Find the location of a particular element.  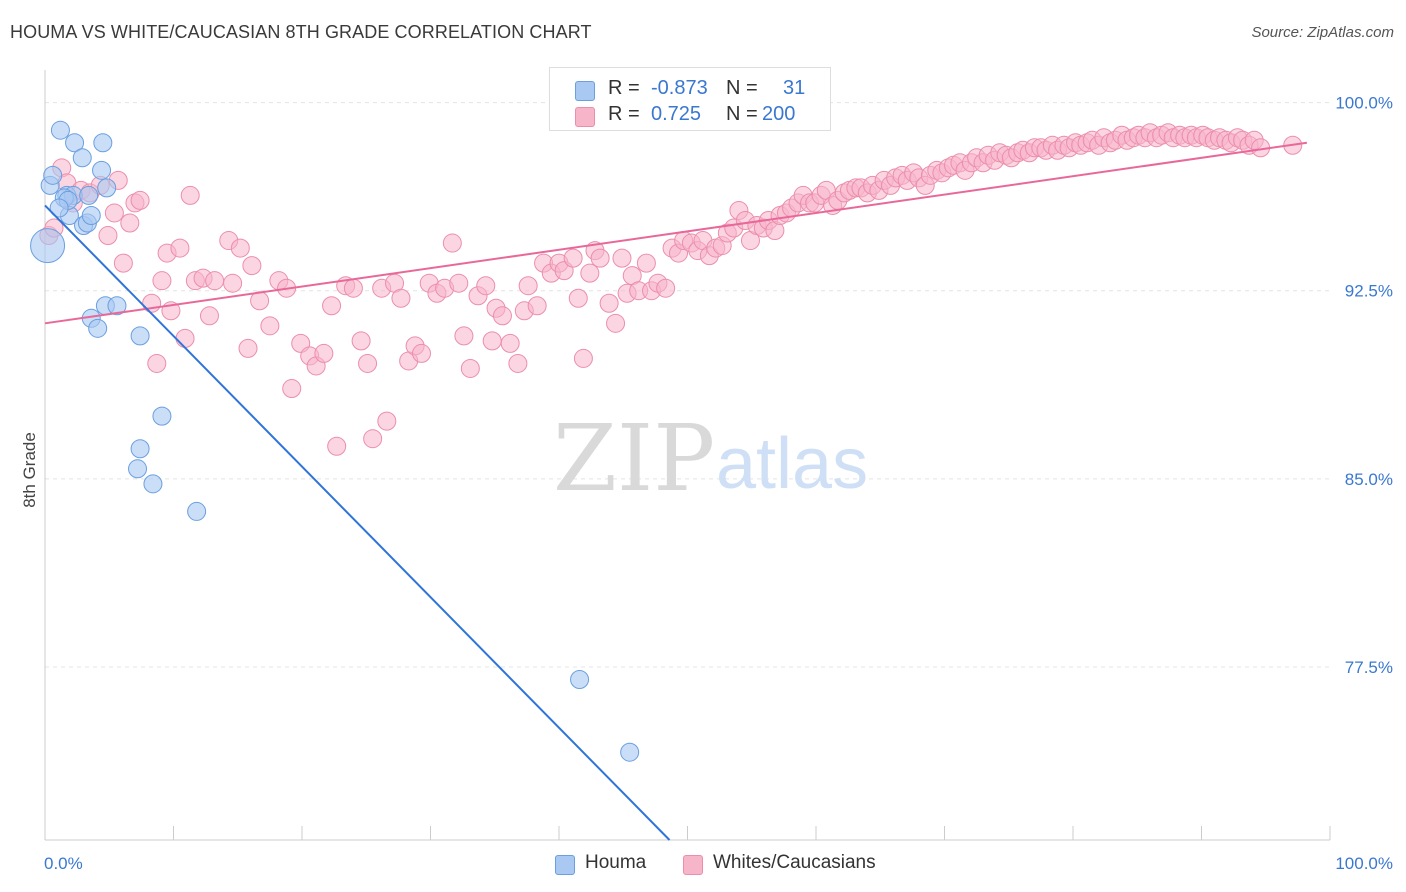

legend-n-value: 31 is located at coordinates (794, 88).